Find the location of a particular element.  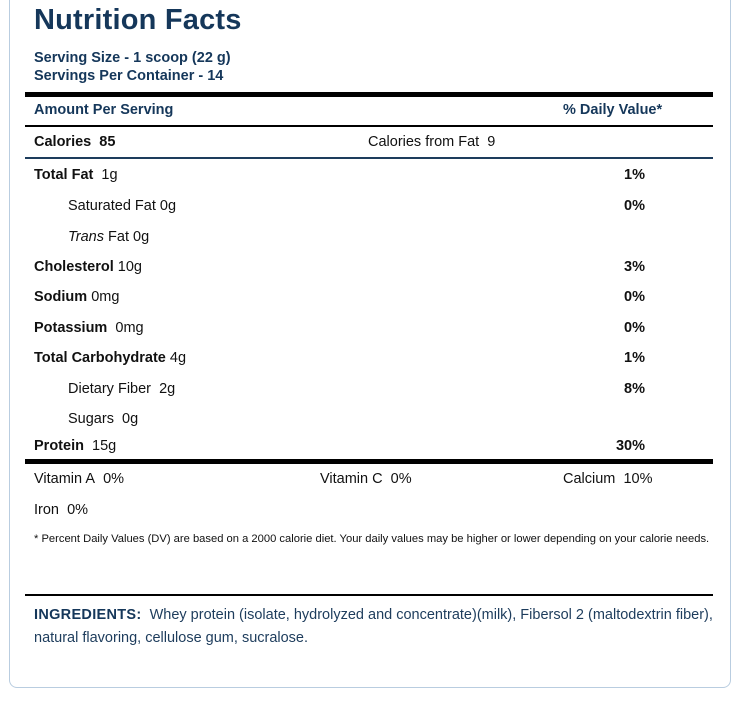

nutrient-row-saturated-fat: Saturated Fat 0g is located at coordinates (122, 206).